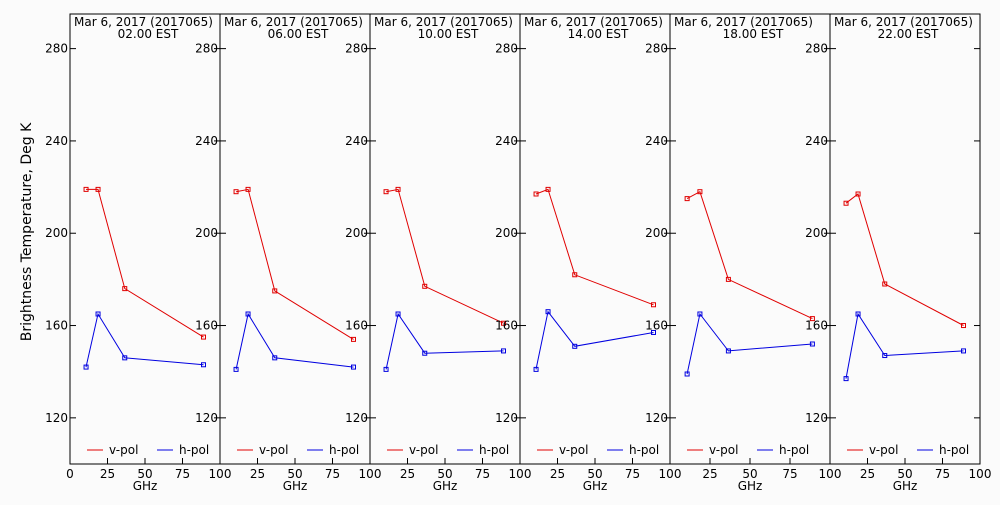 This screenshot has height=505, width=1000. I want to click on x-tick-label: 0, so click(70, 474).